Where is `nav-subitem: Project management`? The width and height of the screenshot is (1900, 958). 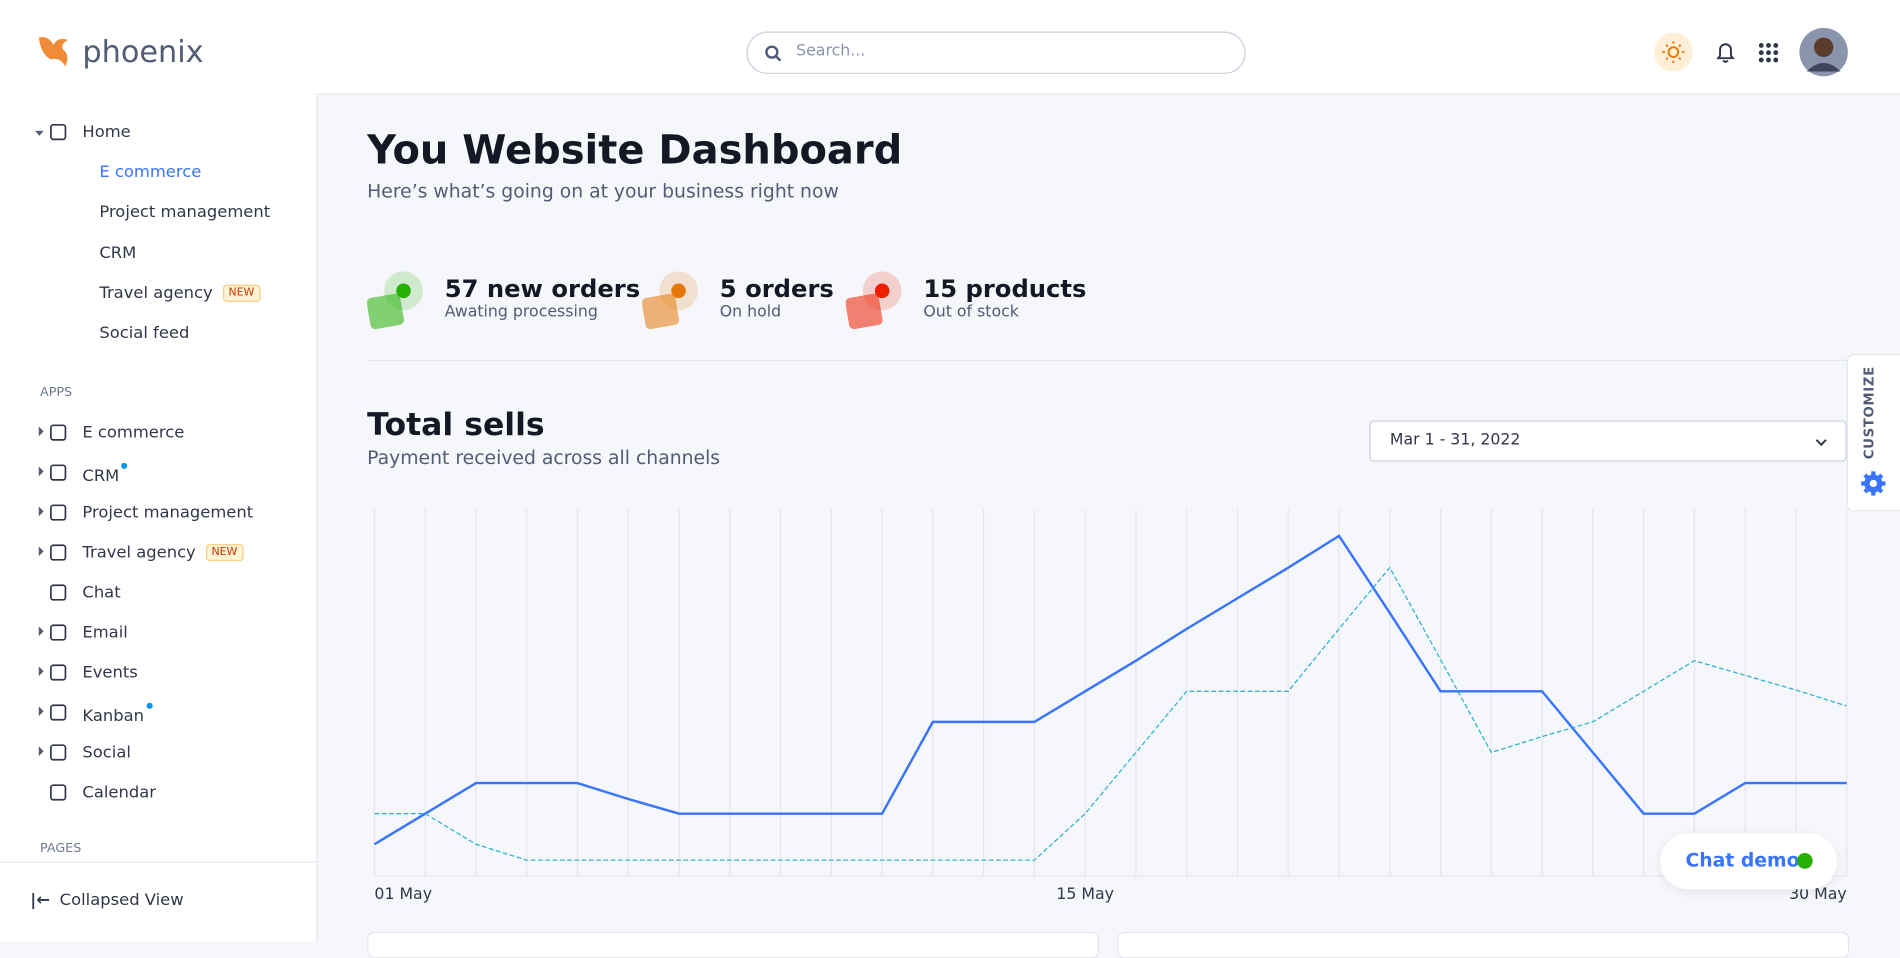
nav-subitem: Project management is located at coordinates (184, 212).